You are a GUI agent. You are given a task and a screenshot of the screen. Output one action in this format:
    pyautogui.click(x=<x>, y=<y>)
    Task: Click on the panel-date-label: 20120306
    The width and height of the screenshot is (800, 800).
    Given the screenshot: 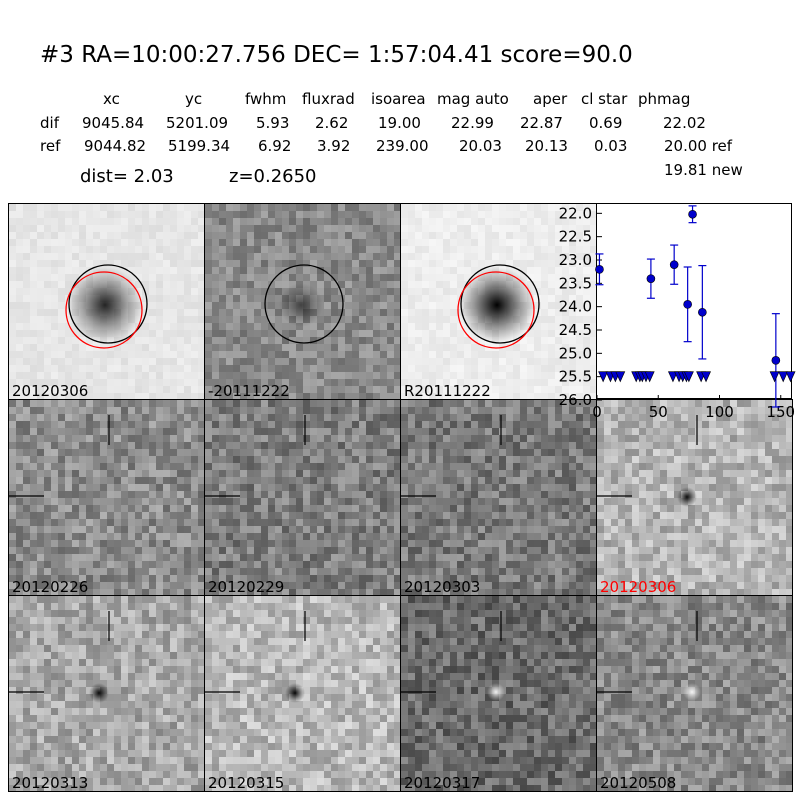 What is the action you would take?
    pyautogui.click(x=50, y=391)
    